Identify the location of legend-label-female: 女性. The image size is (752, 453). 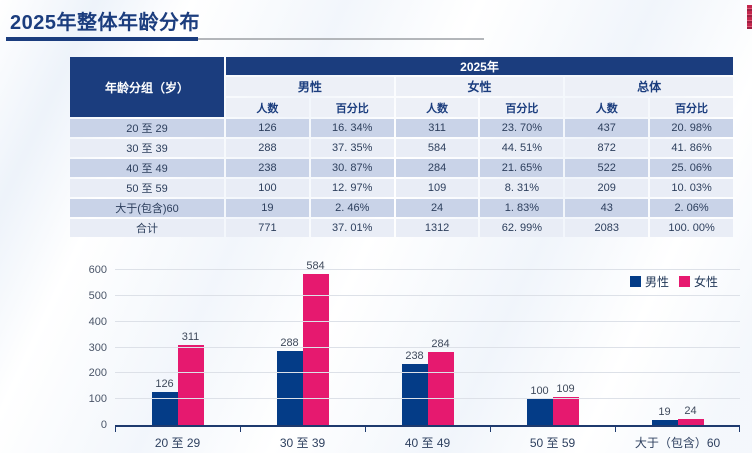
(705, 282).